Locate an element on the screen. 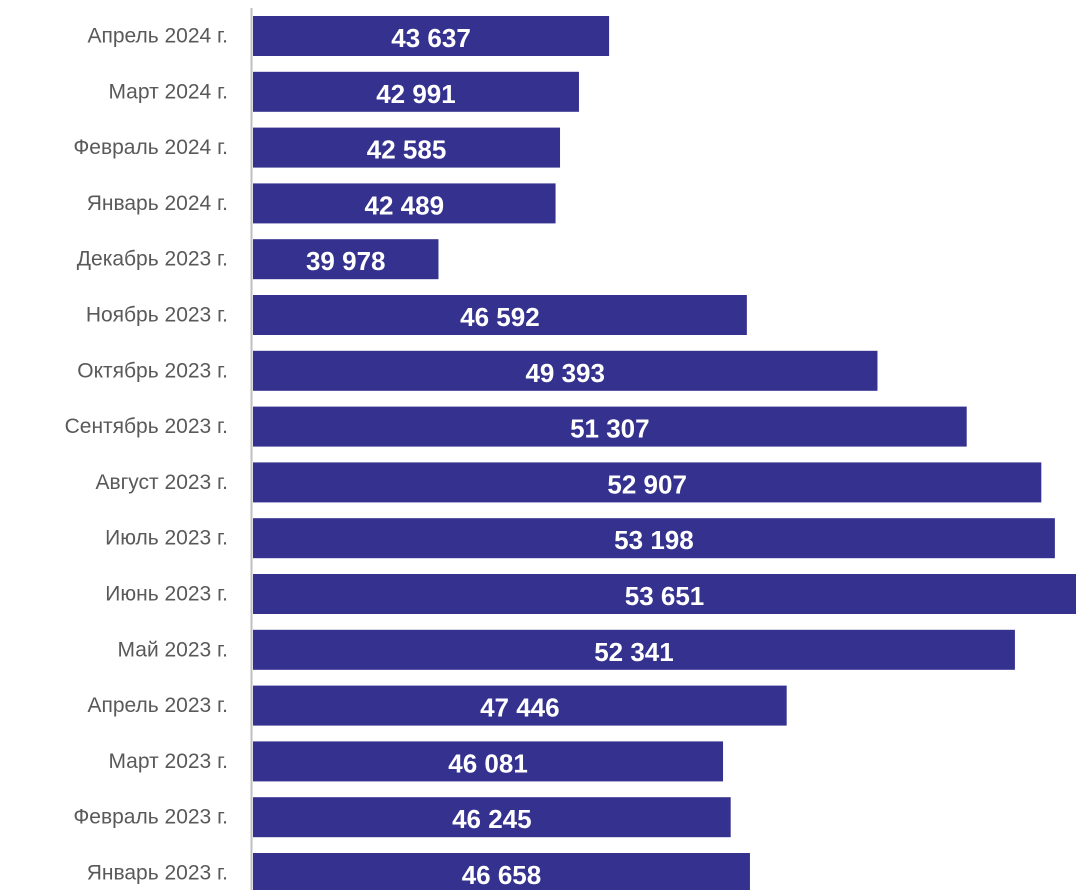 This screenshot has height=890, width=1076. value-label: 53 198 is located at coordinates (654, 540).